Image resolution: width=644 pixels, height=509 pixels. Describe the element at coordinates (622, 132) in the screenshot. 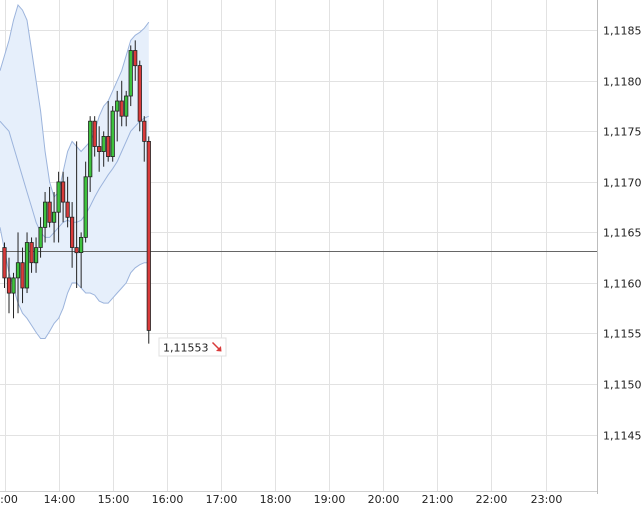

I see `y-tick-label: 1,1175` at that location.